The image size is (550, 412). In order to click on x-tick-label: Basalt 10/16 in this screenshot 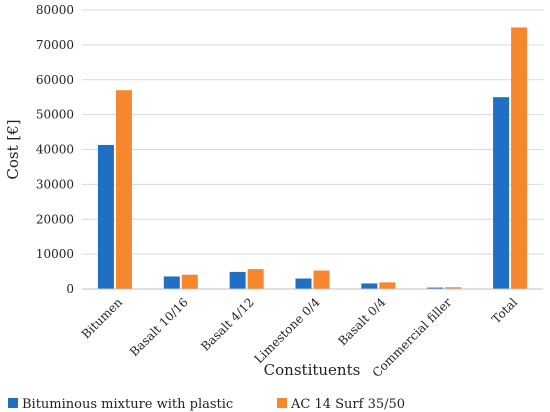, I will do `click(159, 327)`.